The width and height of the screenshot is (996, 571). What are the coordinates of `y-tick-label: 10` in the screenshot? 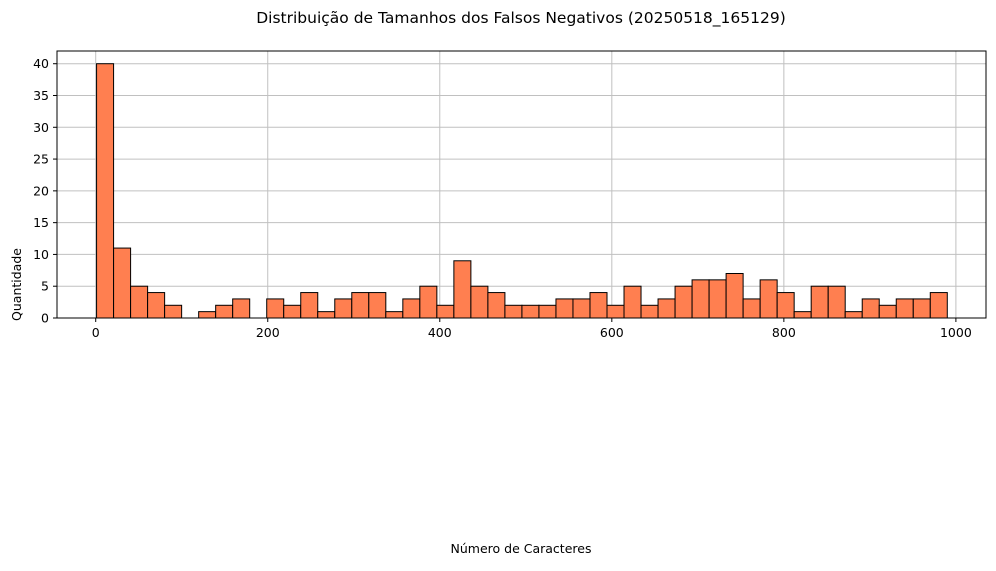 It's located at (41, 254).